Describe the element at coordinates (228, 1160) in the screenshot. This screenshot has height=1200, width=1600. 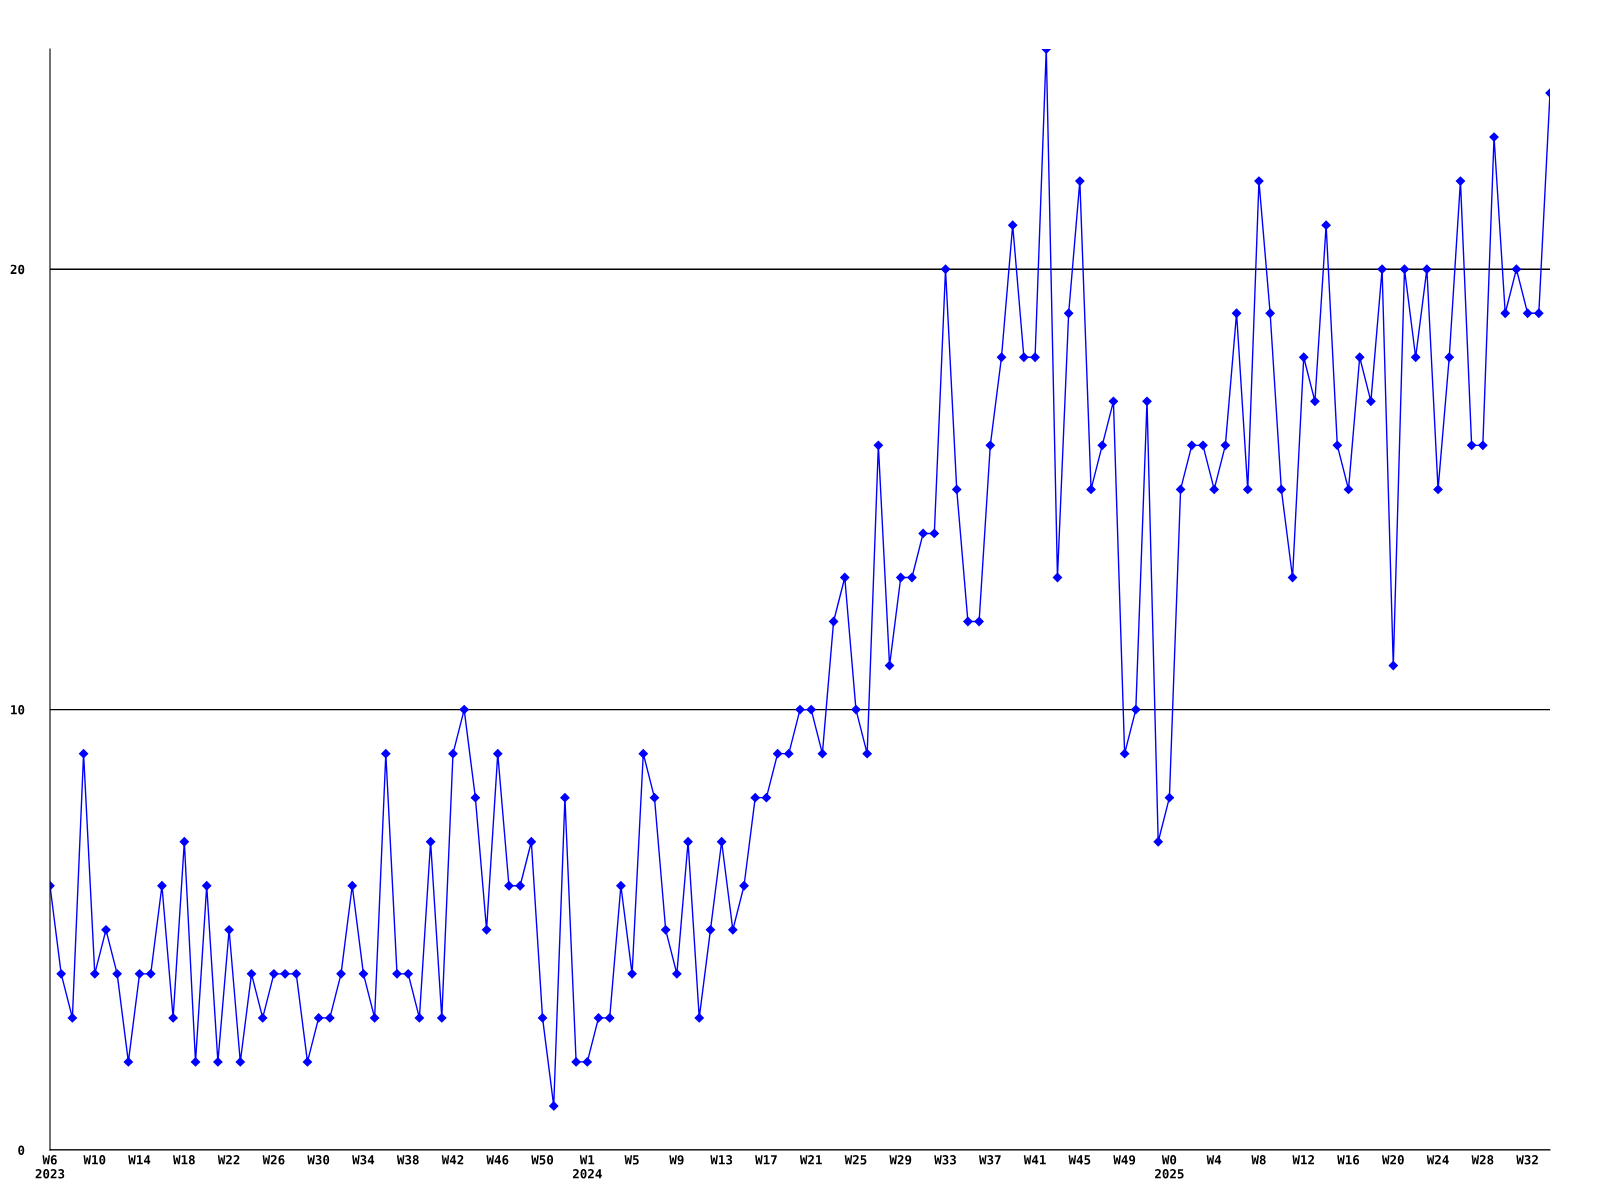
I see `x-tick-label: W22` at that location.